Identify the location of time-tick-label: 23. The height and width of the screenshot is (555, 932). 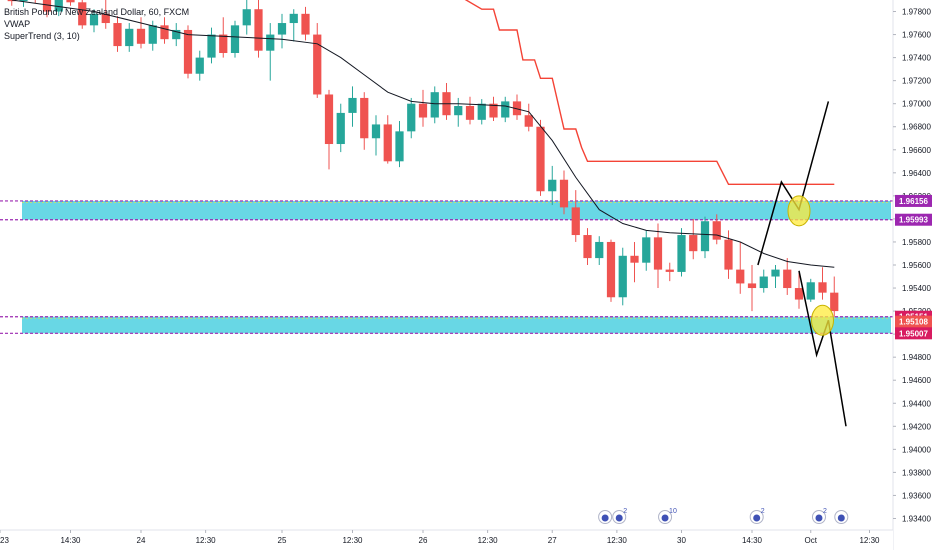
(4, 540).